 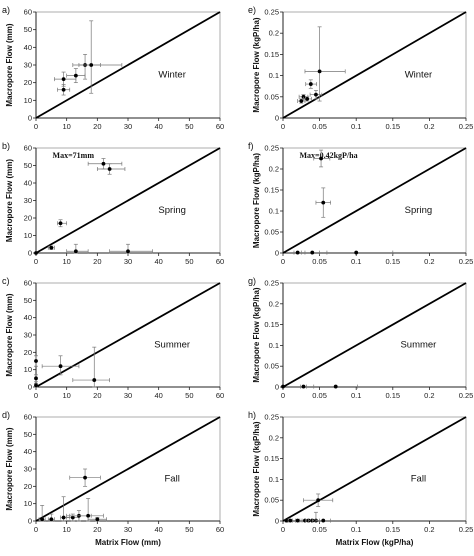 I want to click on season-label: Summer, so click(x=418, y=344).